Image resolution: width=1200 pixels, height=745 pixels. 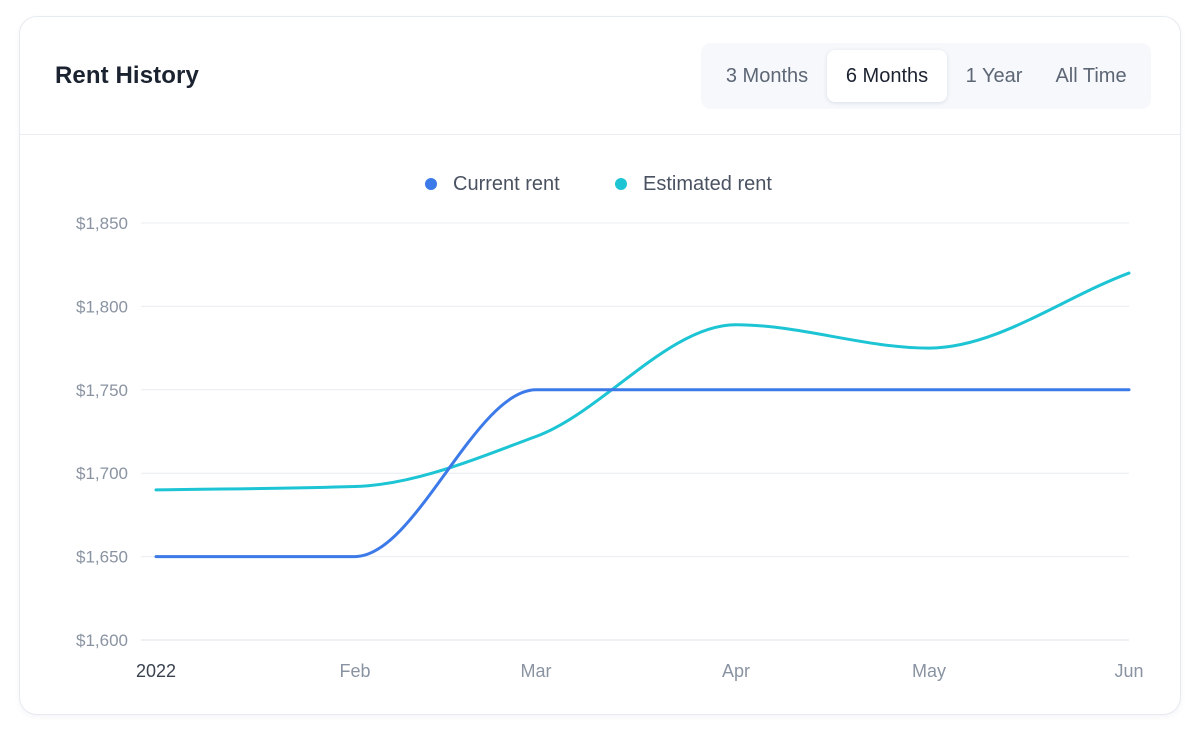 I want to click on x-tick-label: Jun, so click(x=1128, y=671).